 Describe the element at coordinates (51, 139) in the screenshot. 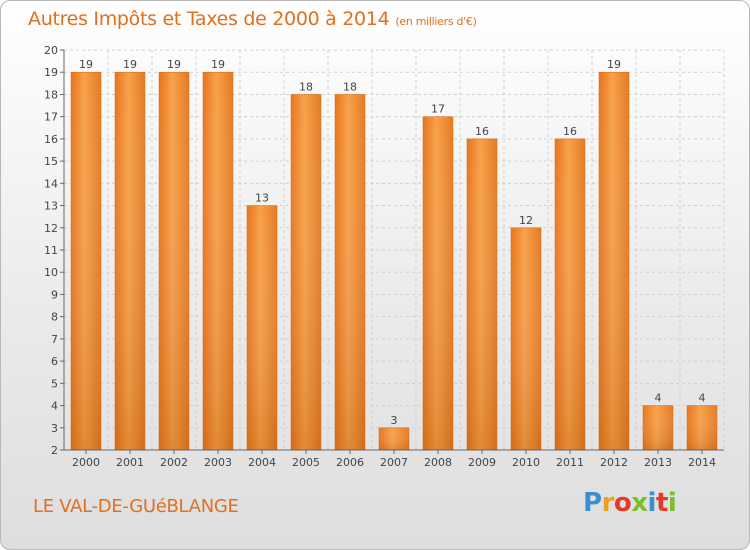

I see `y-tick-label: 16` at that location.